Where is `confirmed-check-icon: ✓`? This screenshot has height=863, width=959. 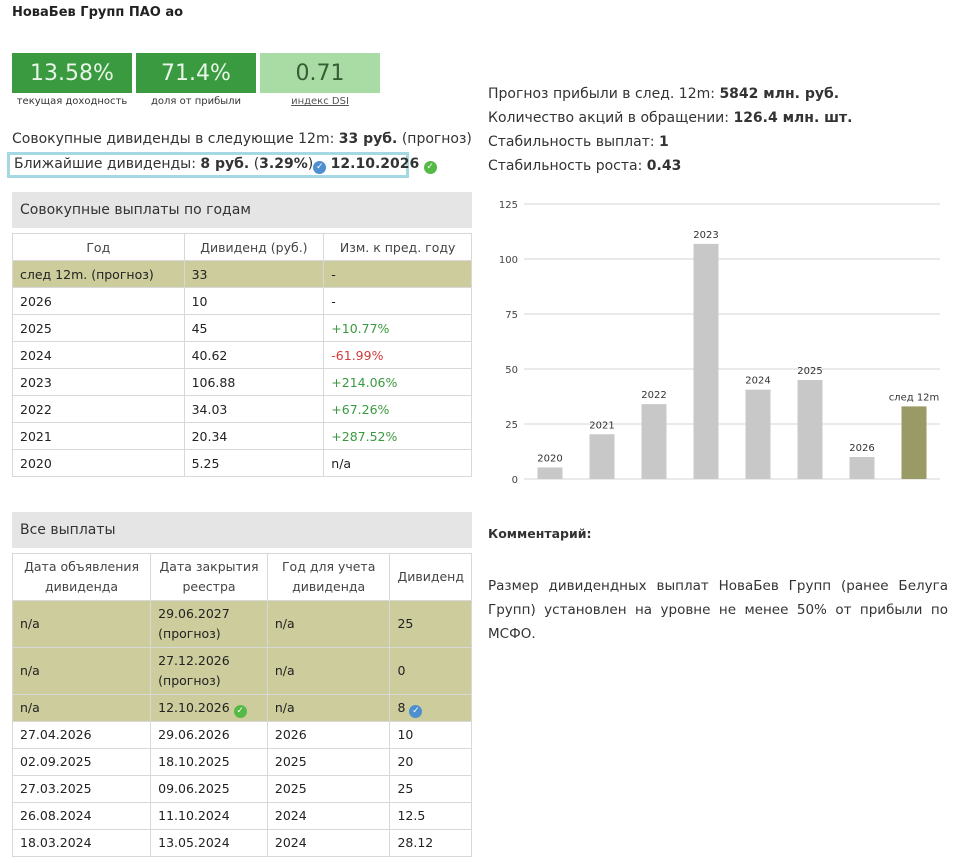
confirmed-check-icon: ✓ is located at coordinates (240, 711).